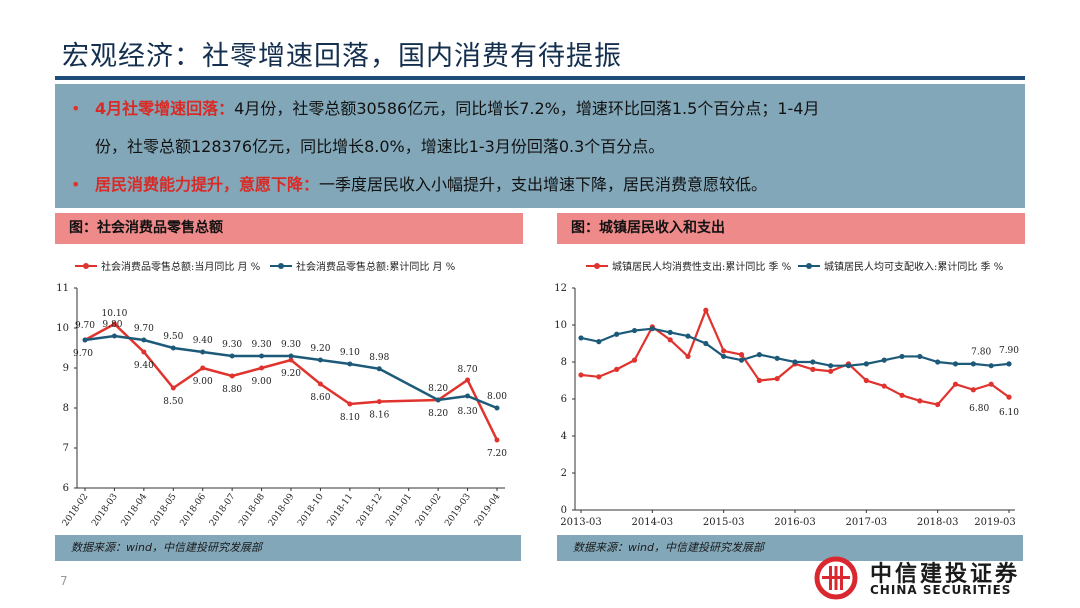 Image resolution: width=1080 pixels, height=608 pixels. What do you see at coordinates (64, 581) in the screenshot?
I see `page-number: 7` at bounding box center [64, 581].